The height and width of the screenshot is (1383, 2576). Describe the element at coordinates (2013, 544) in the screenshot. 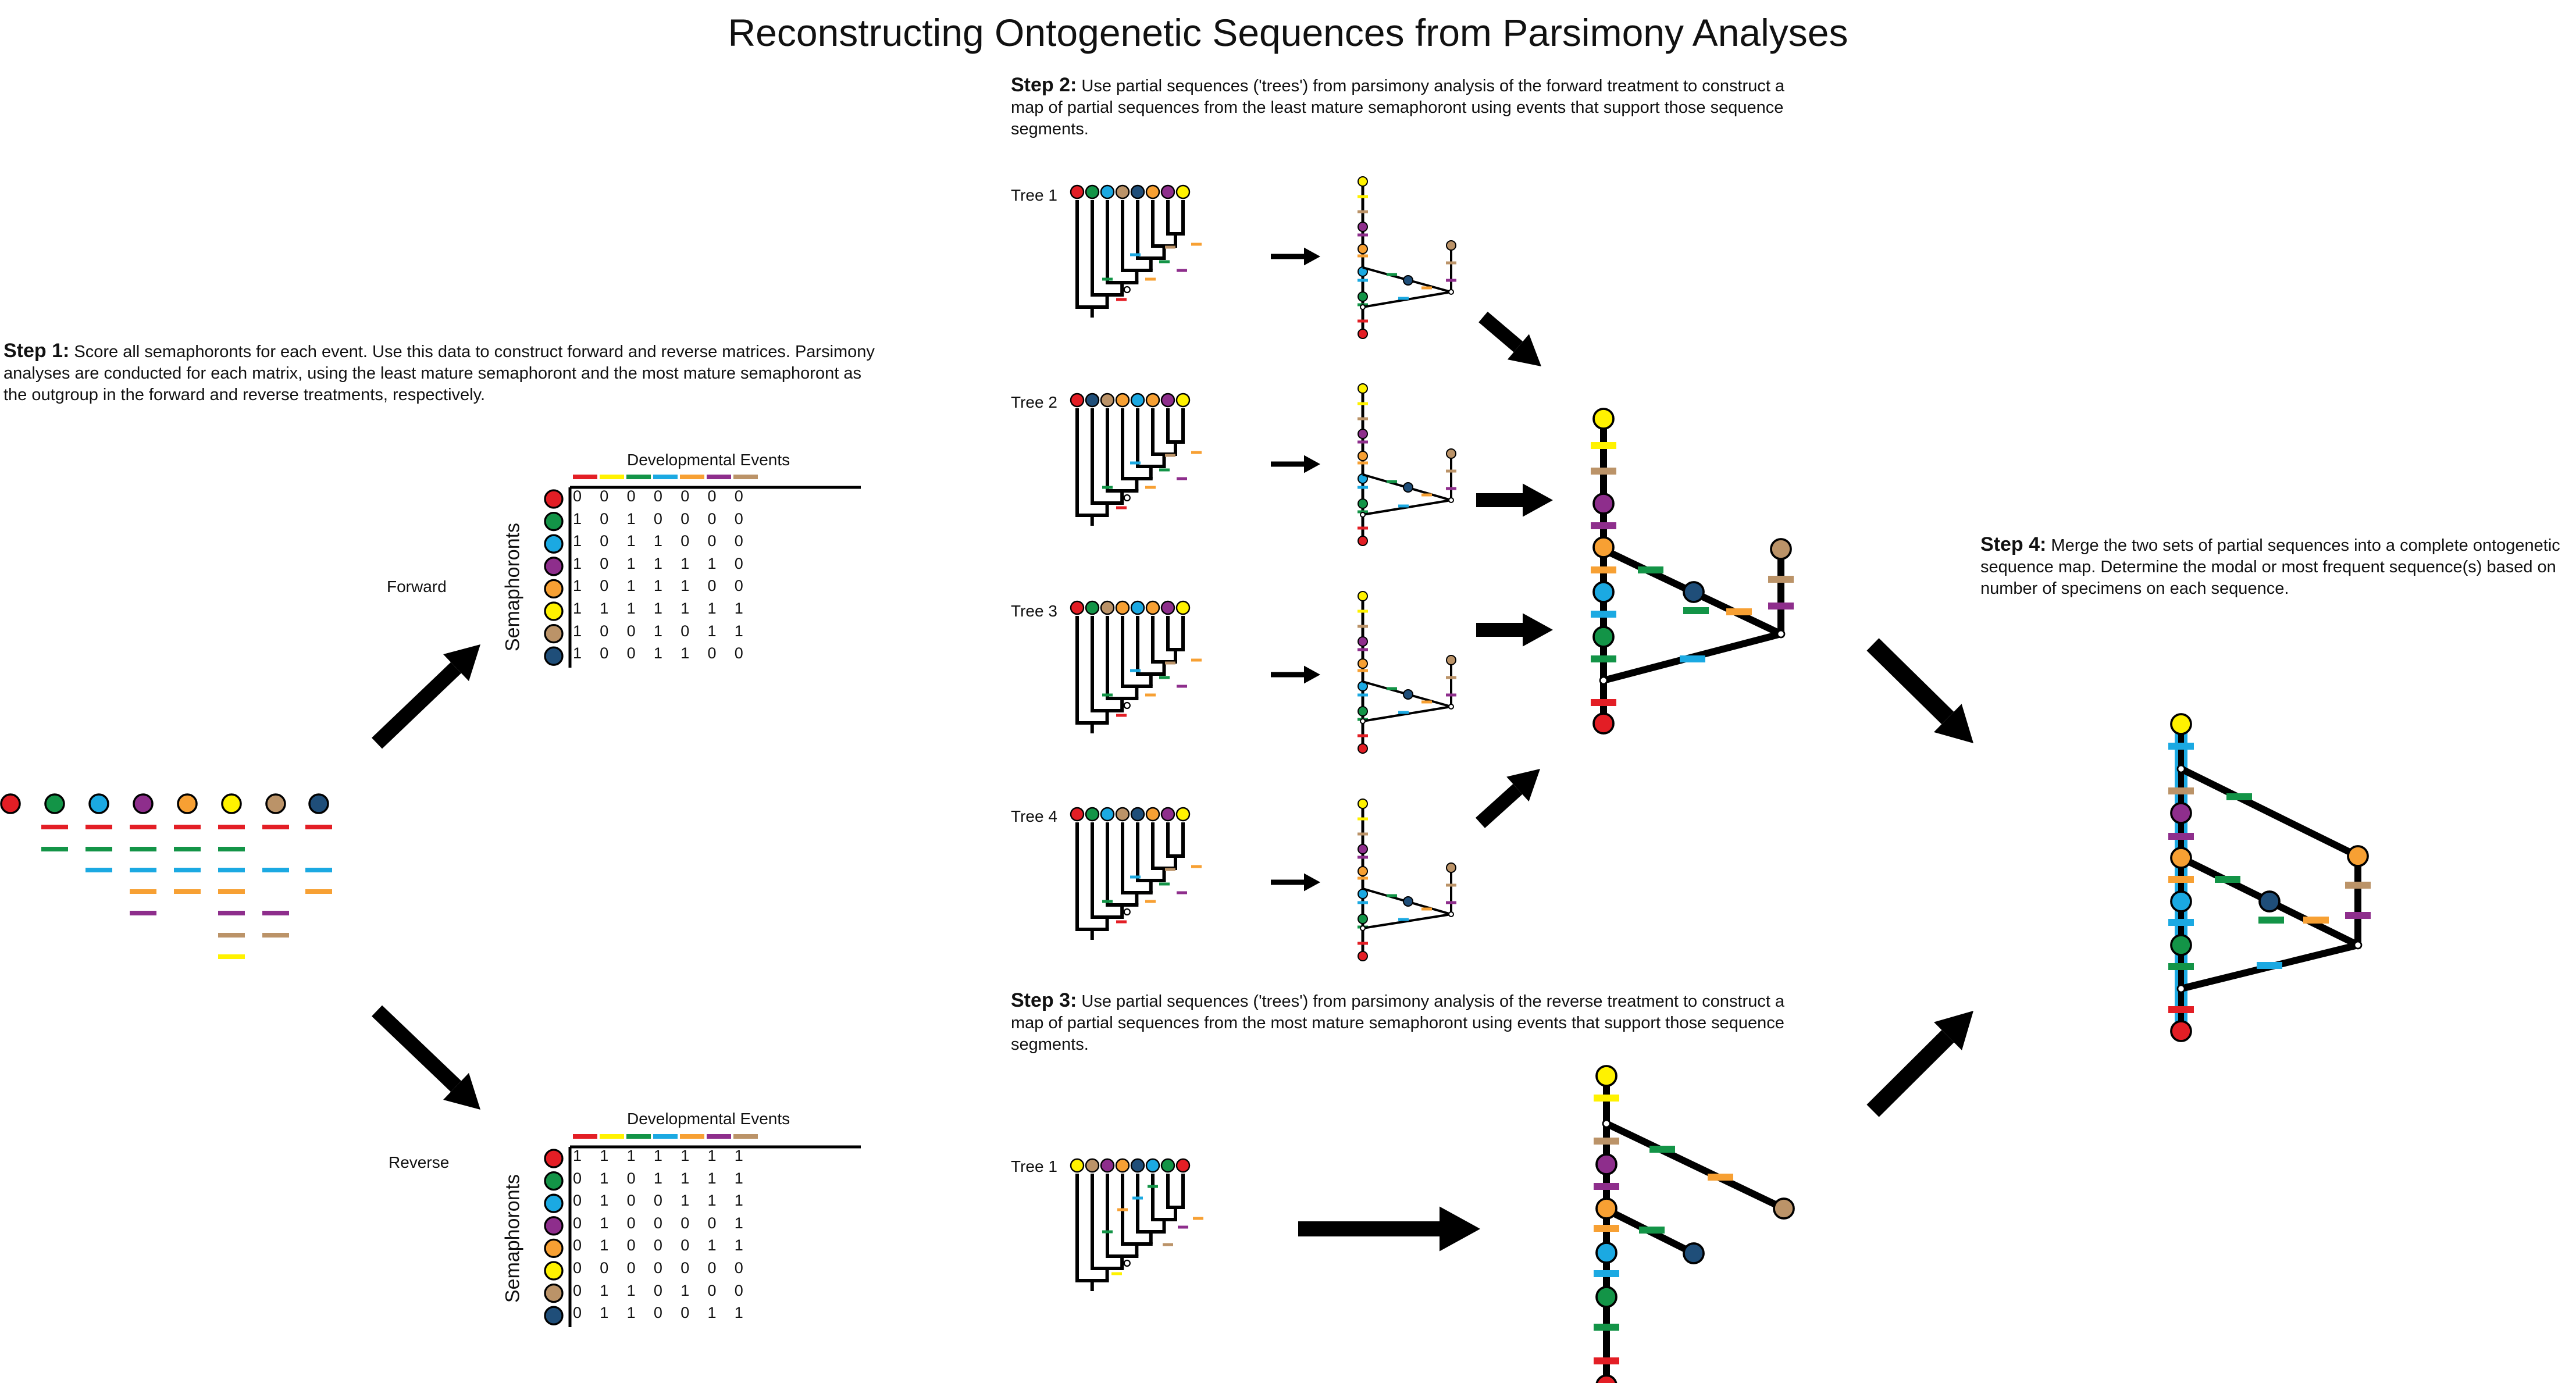

I see `step4-heading: Step 4:` at that location.